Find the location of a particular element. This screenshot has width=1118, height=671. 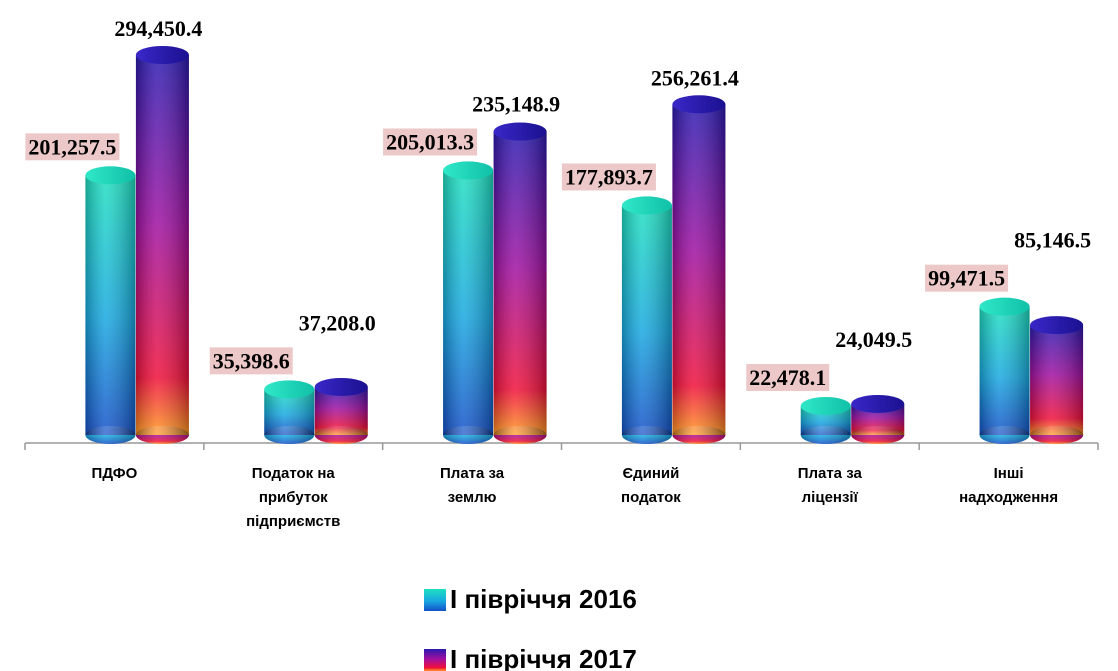

value-label: 37,208.0 is located at coordinates (337, 322).